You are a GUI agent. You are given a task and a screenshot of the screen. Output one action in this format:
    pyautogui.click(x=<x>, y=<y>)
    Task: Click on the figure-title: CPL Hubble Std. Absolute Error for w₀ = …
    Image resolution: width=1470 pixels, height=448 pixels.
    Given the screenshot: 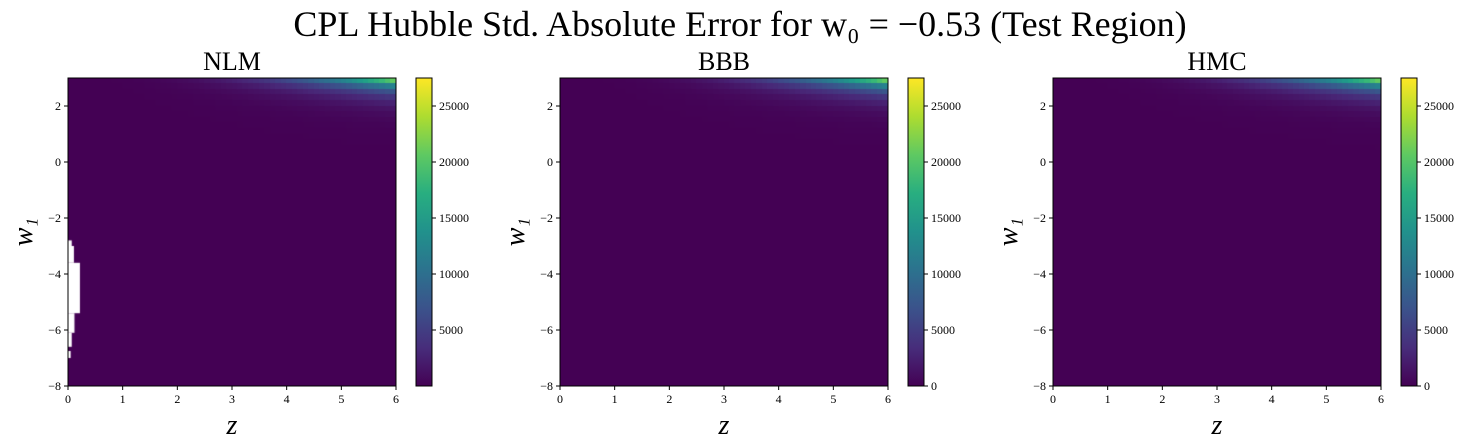 What is the action you would take?
    pyautogui.click(x=739, y=24)
    